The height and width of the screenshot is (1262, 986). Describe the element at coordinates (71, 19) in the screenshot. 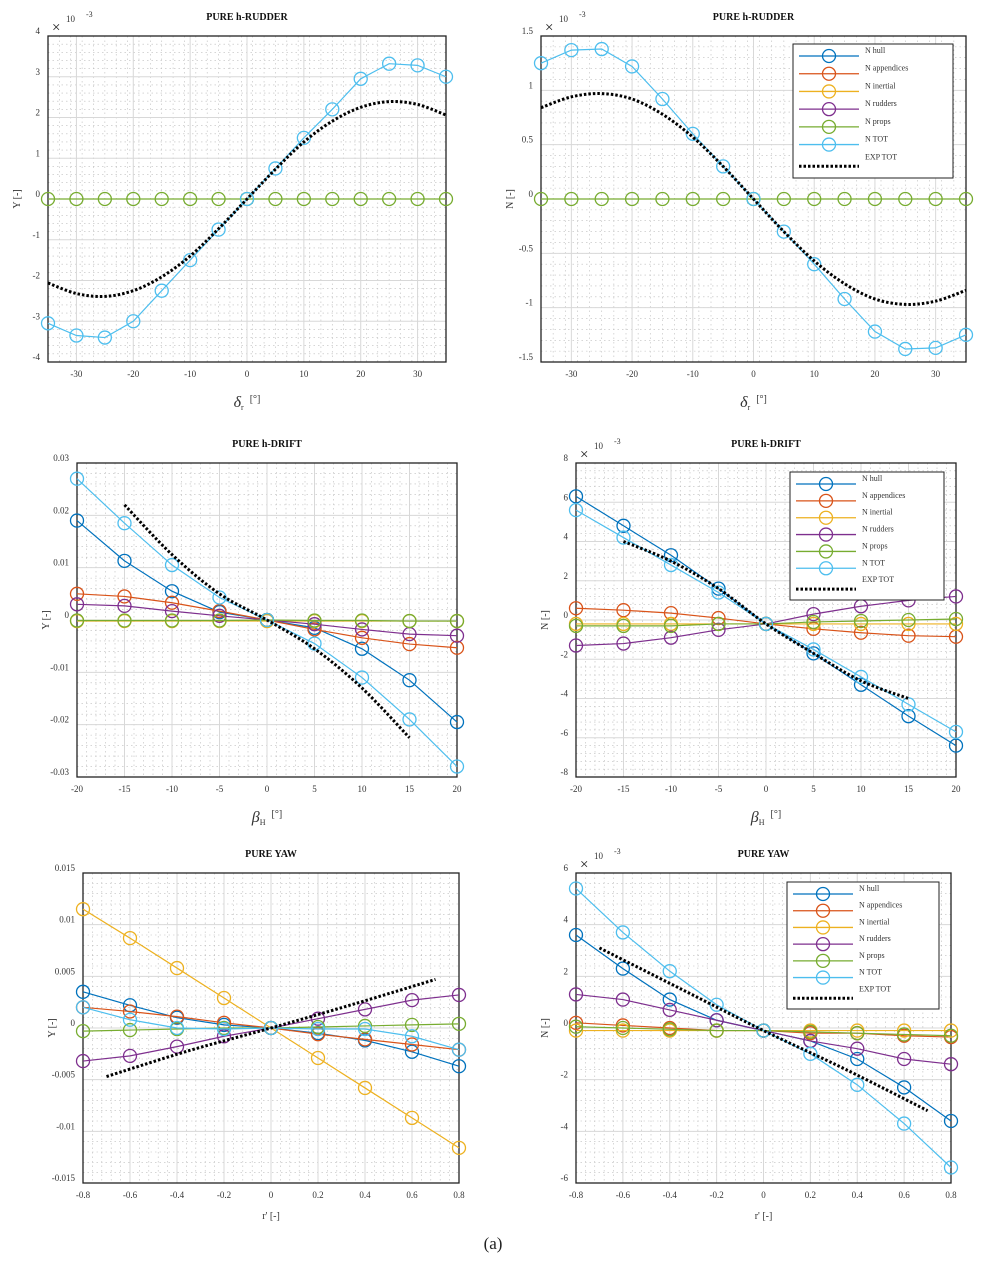

I see `exponent-base: 10` at that location.